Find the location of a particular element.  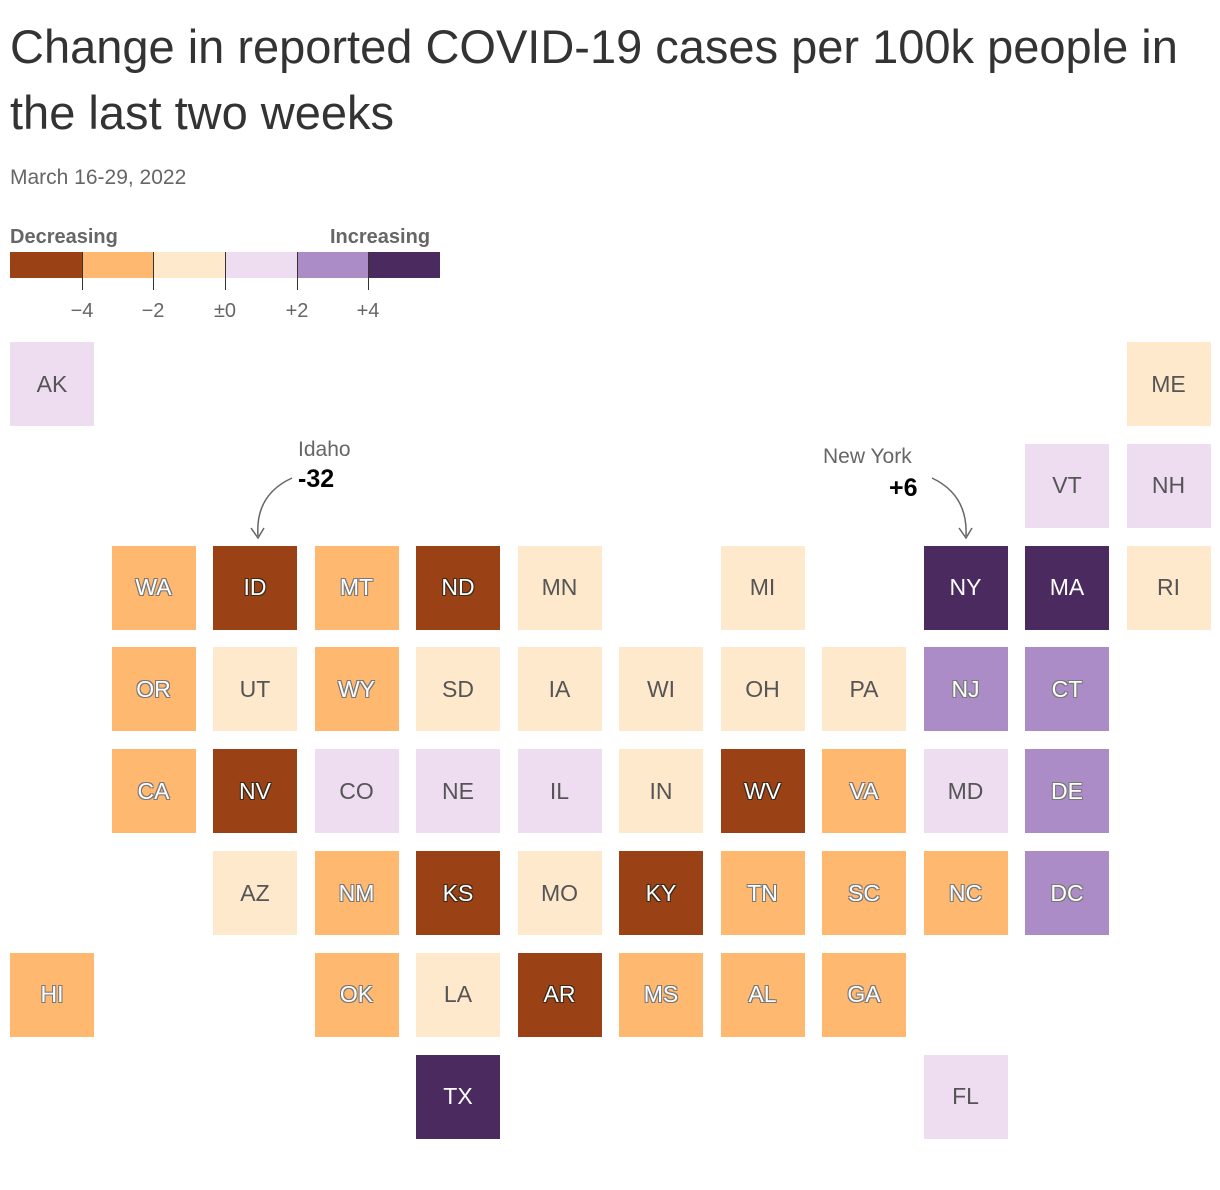

state-tile-nd: ND is located at coordinates (458, 587).